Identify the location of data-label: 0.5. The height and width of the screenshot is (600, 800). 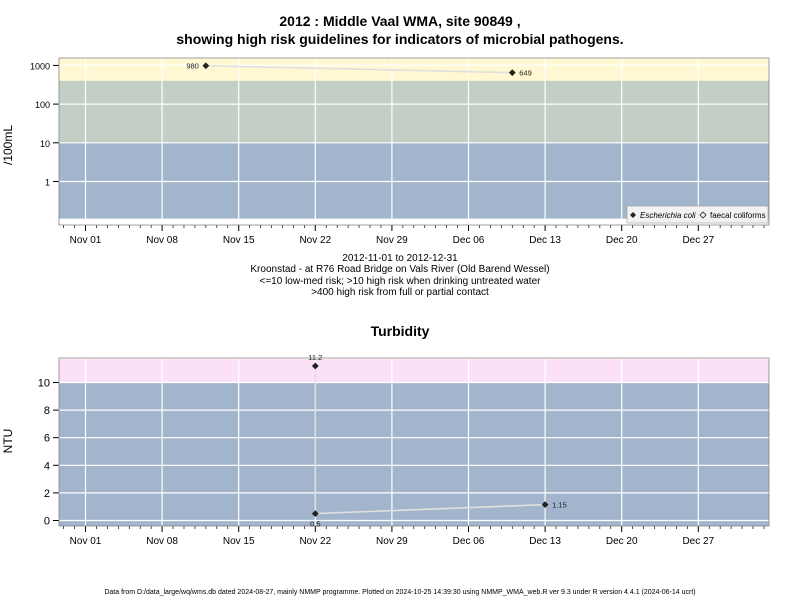
(315, 524).